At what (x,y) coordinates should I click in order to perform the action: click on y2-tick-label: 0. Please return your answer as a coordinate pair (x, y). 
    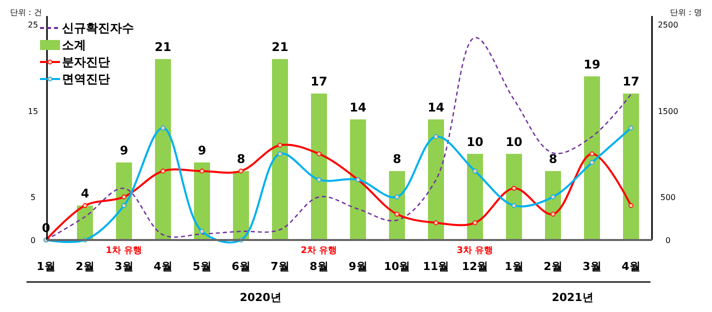
    Looking at the image, I should click on (668, 240).